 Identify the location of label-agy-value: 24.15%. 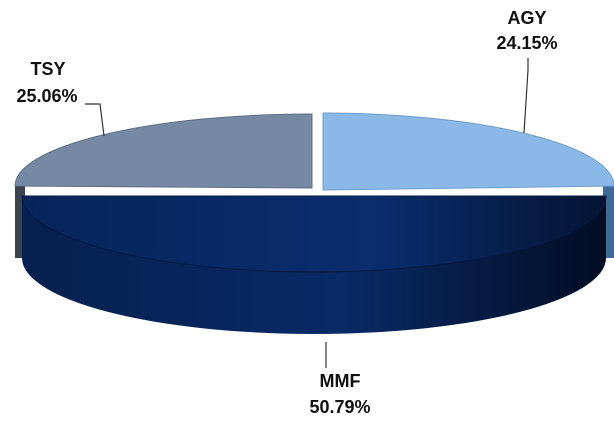
(526, 43).